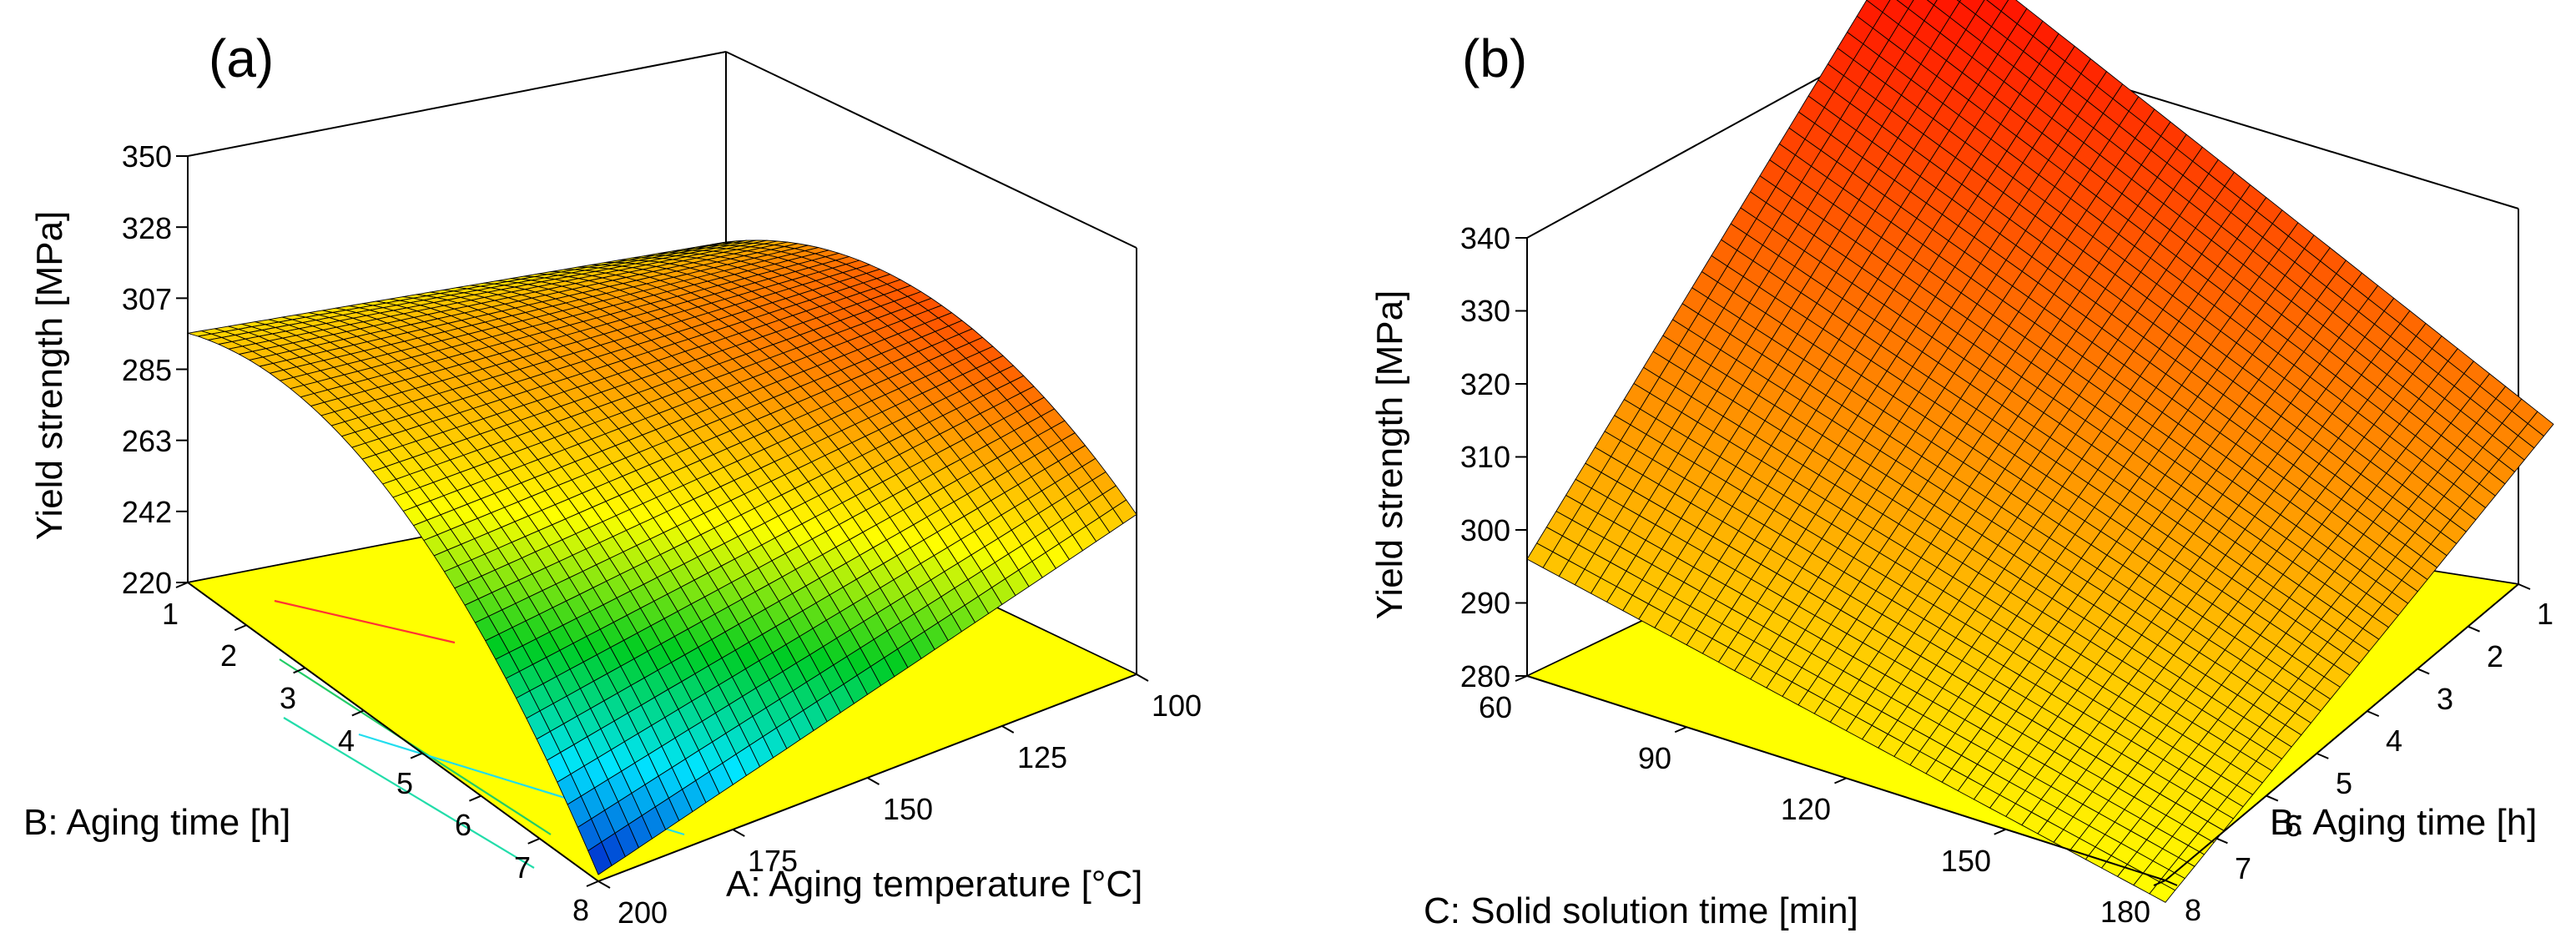  What do you see at coordinates (2445, 699) in the screenshot?
I see `panel-b-y-tick: 3` at bounding box center [2445, 699].